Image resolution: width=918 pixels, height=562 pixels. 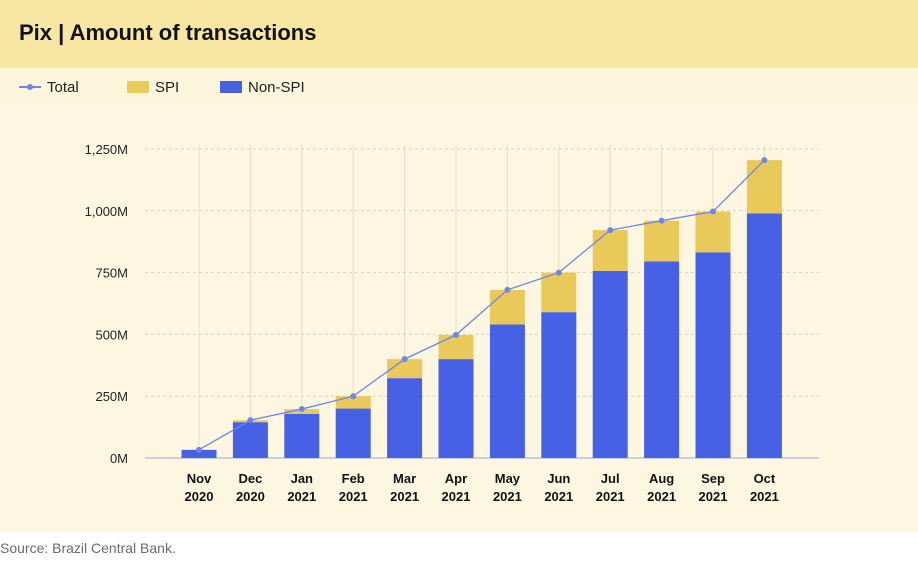 What do you see at coordinates (765, 478) in the screenshot?
I see `x-tick-label-month: Oct` at bounding box center [765, 478].